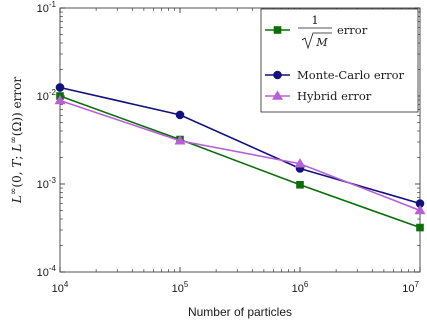  What do you see at coordinates (352, 30) in the screenshot?
I see `legend-label: error` at bounding box center [352, 30].